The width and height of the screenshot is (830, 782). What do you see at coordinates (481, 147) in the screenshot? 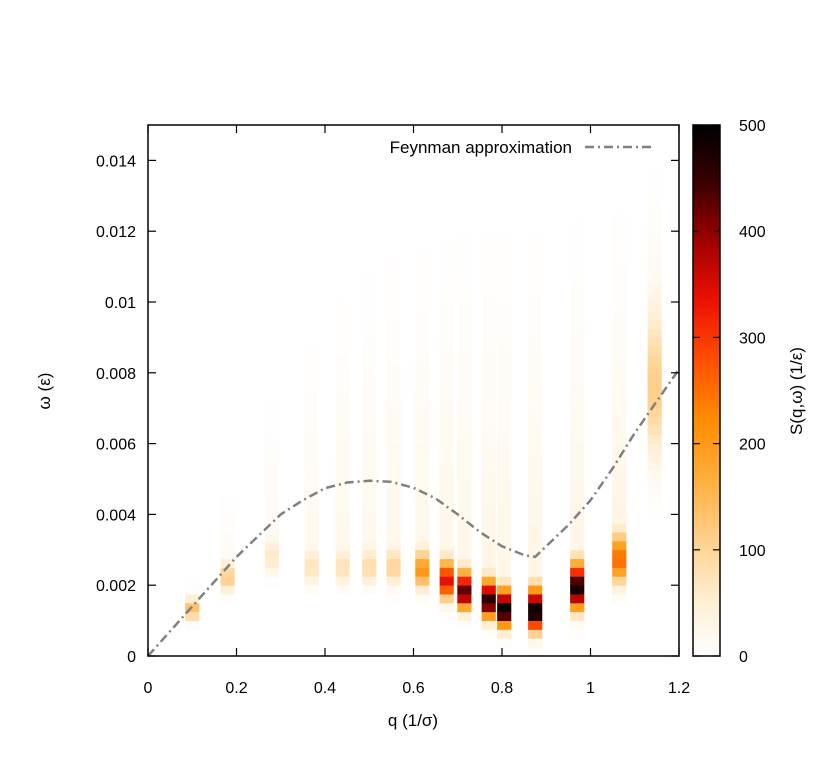
I see `legend-label: Feynman approximation` at bounding box center [481, 147].